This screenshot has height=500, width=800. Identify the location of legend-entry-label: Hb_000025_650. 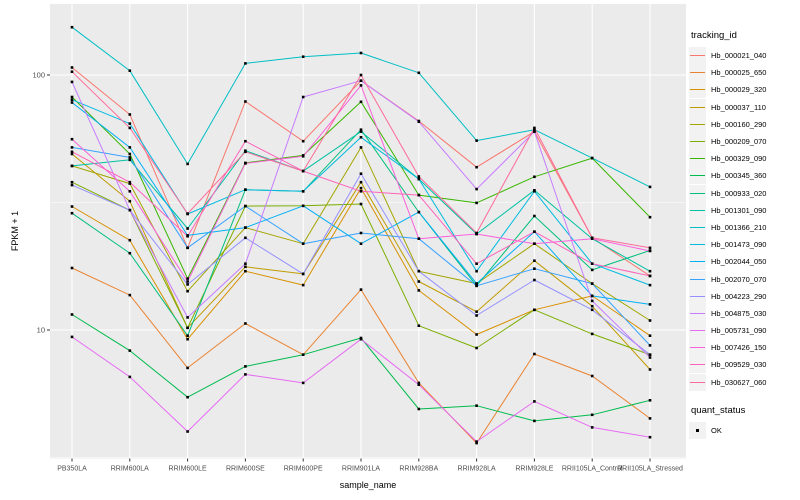
(739, 73).